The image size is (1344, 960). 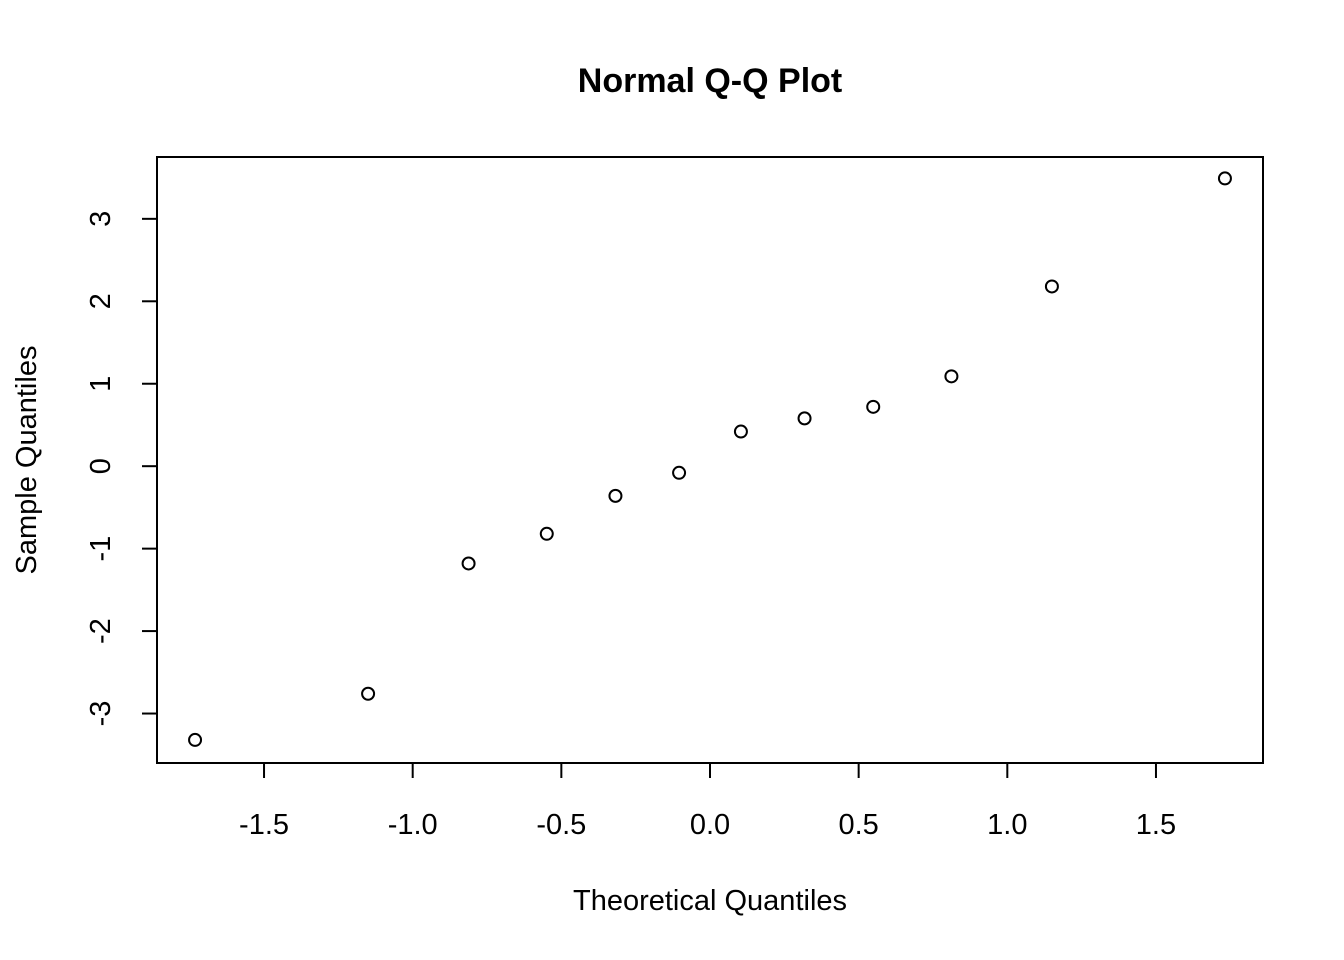 What do you see at coordinates (707, 801) in the screenshot?
I see `x-axis: -1.5 -1.0 -0.5 0.0 0.5 1.0 1.5` at bounding box center [707, 801].